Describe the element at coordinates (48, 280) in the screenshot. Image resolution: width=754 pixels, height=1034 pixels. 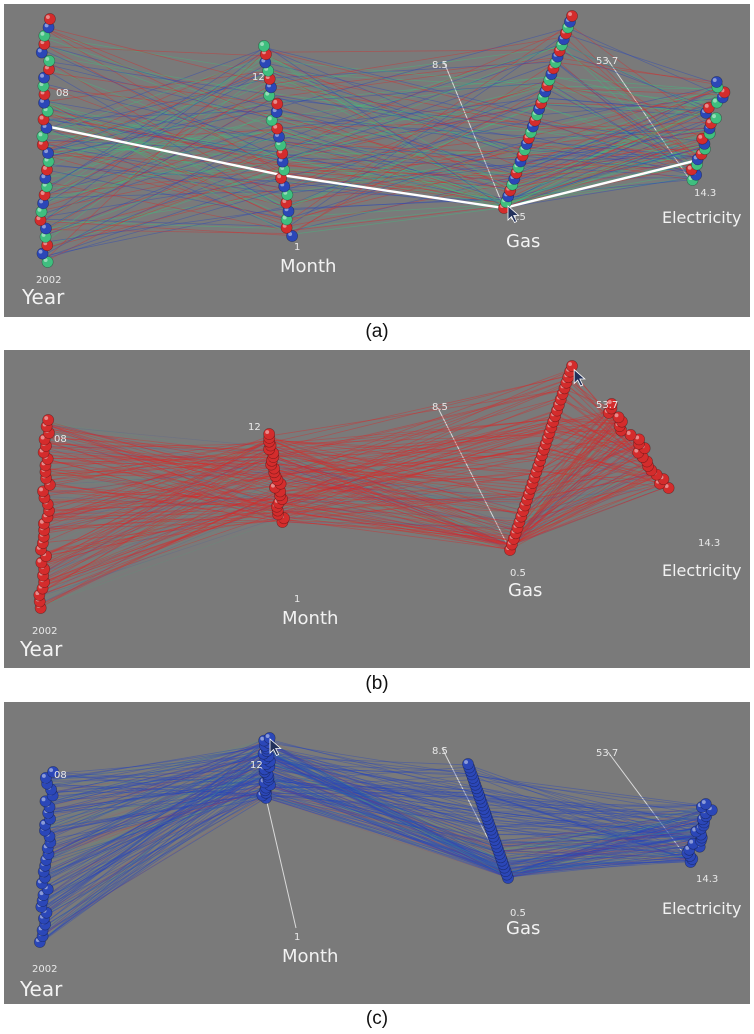
I see `tick-label-year-min: 2002` at that location.